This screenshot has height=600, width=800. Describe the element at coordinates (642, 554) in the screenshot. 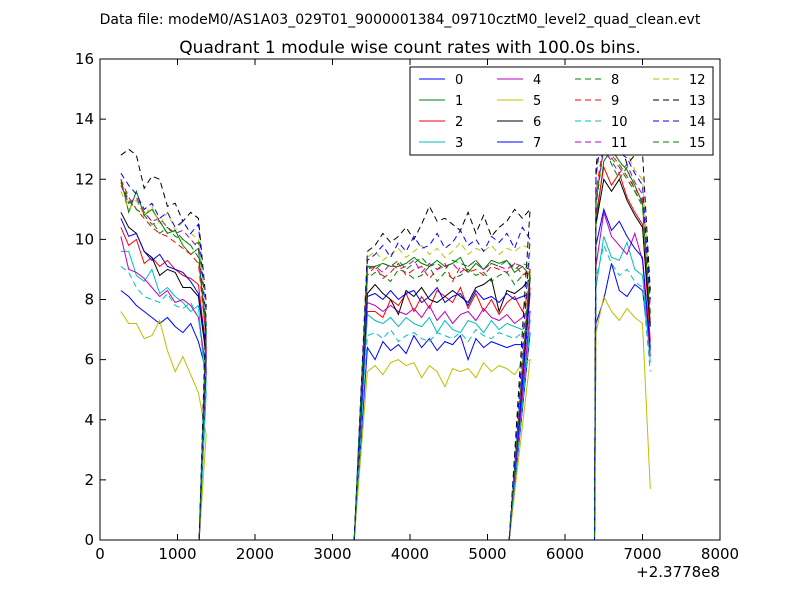

I see `x-tick-label: 7000` at that location.